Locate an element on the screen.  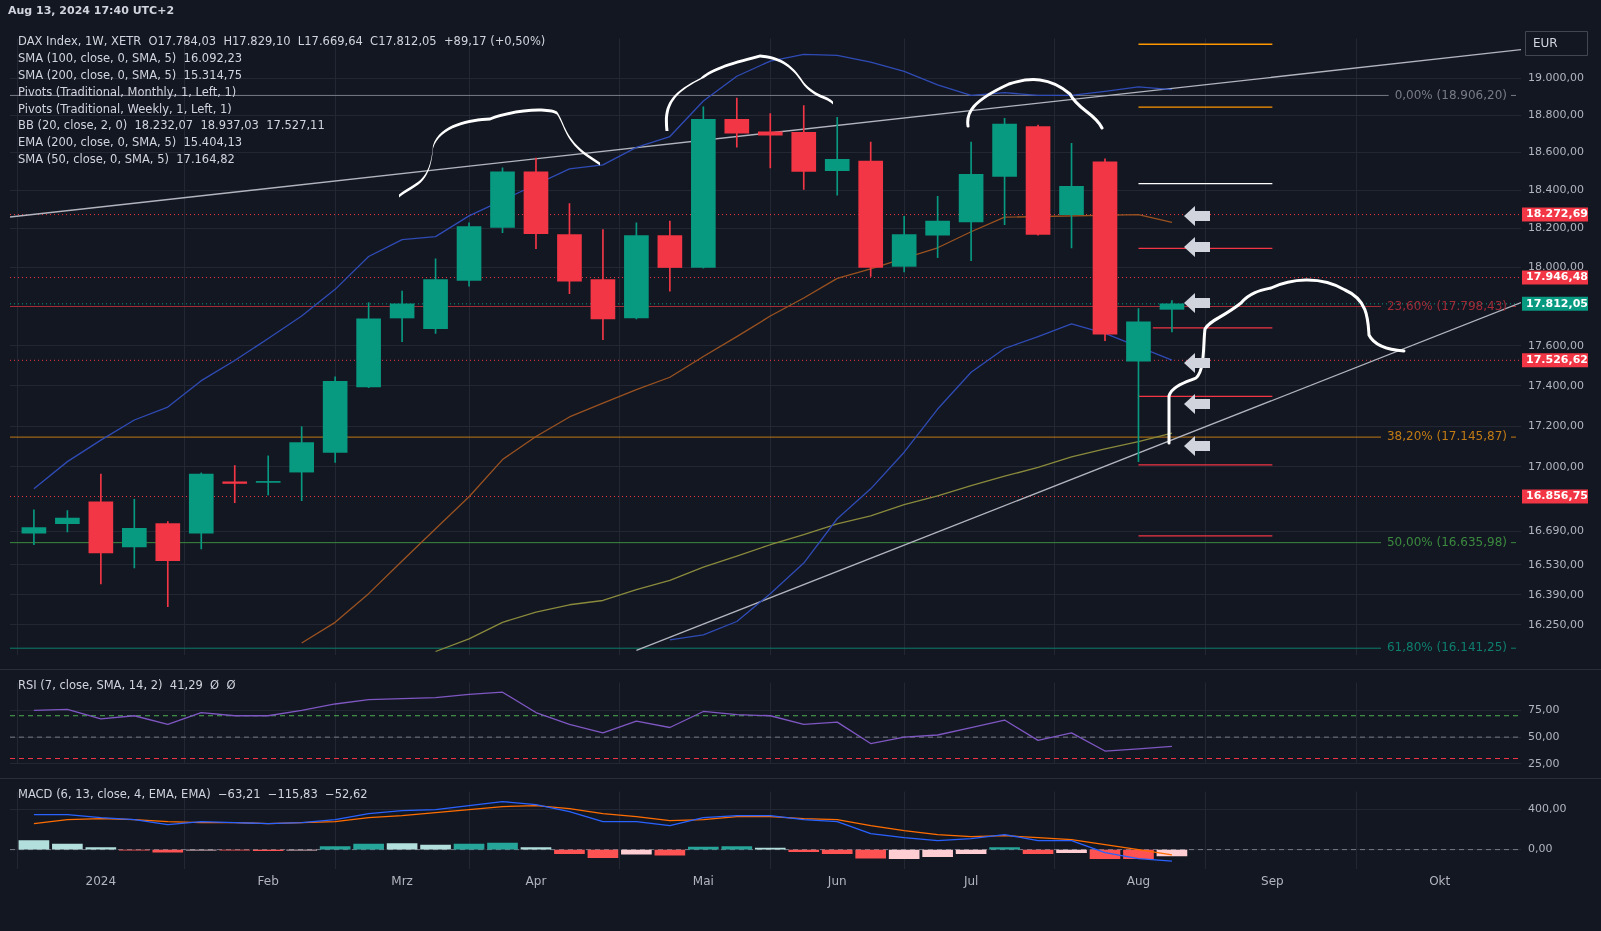
ref-line-label: 17.946,48 is located at coordinates (1557, 277).